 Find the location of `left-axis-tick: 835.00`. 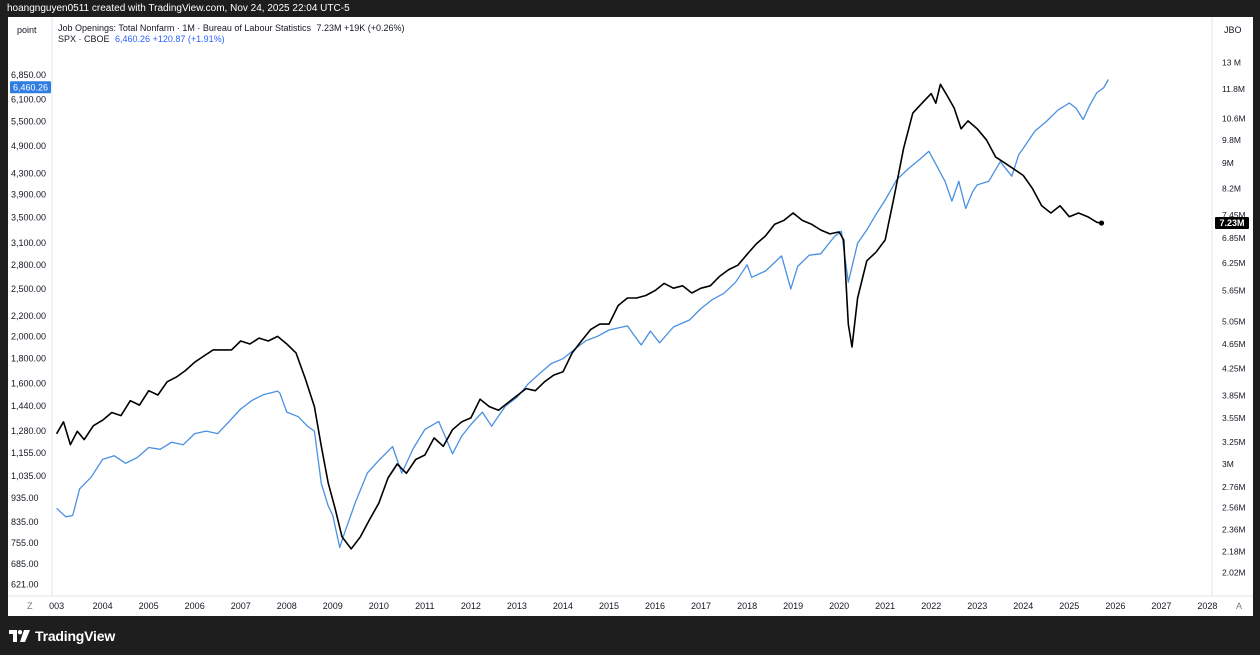

left-axis-tick: 835.00 is located at coordinates (25, 522).